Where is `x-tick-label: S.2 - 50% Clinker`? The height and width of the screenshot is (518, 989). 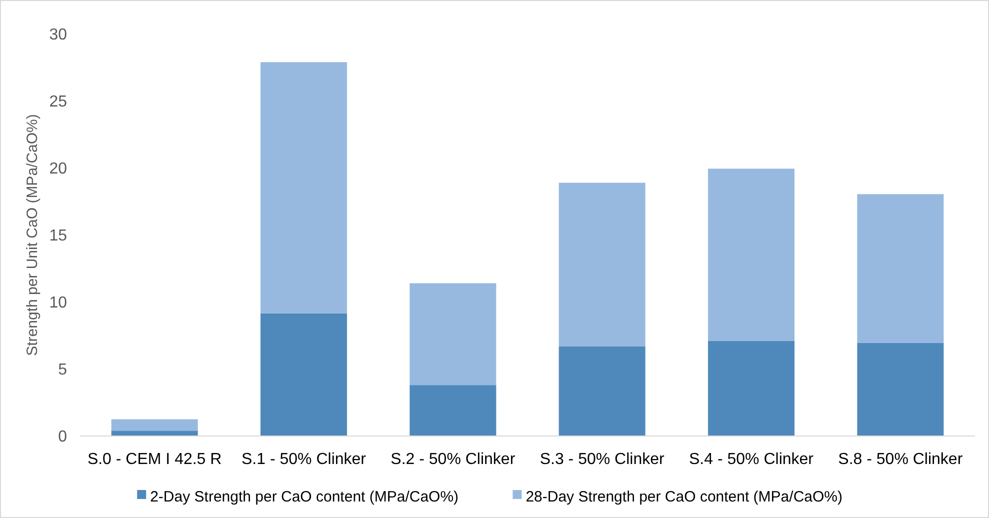 x-tick-label: S.2 - 50% Clinker is located at coordinates (453, 459).